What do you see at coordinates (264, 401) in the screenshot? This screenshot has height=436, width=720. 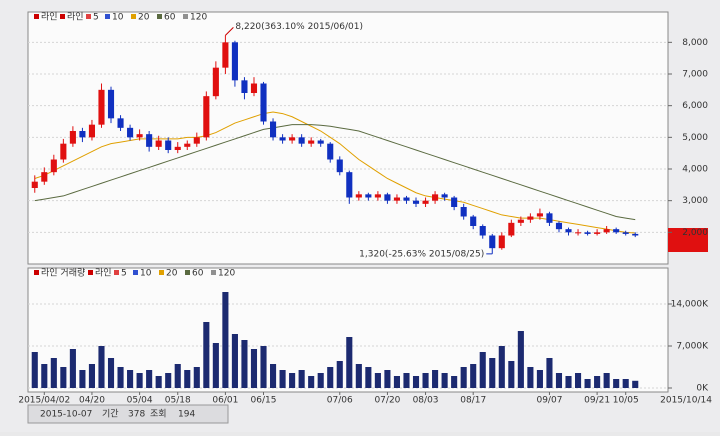 I see `x-tick-label: 06/15` at bounding box center [264, 401].